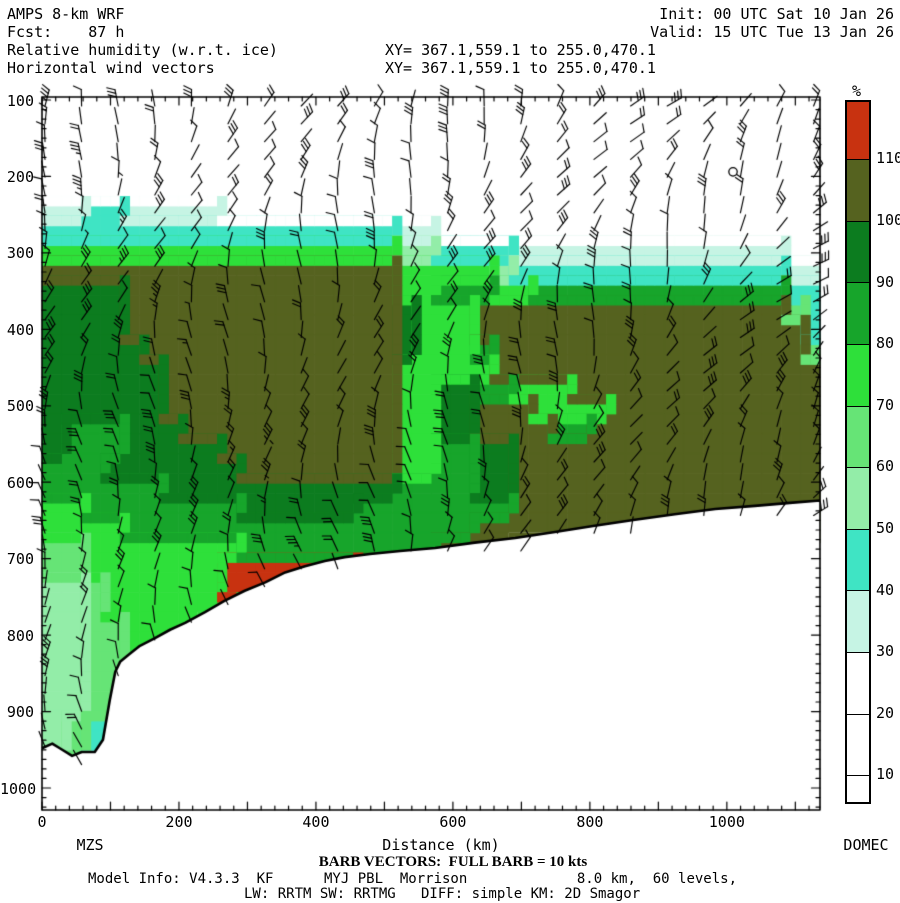 The width and height of the screenshot is (900, 903). What do you see at coordinates (885, 528) in the screenshot?
I see `colorbar-tick-label: 50` at bounding box center [885, 528].